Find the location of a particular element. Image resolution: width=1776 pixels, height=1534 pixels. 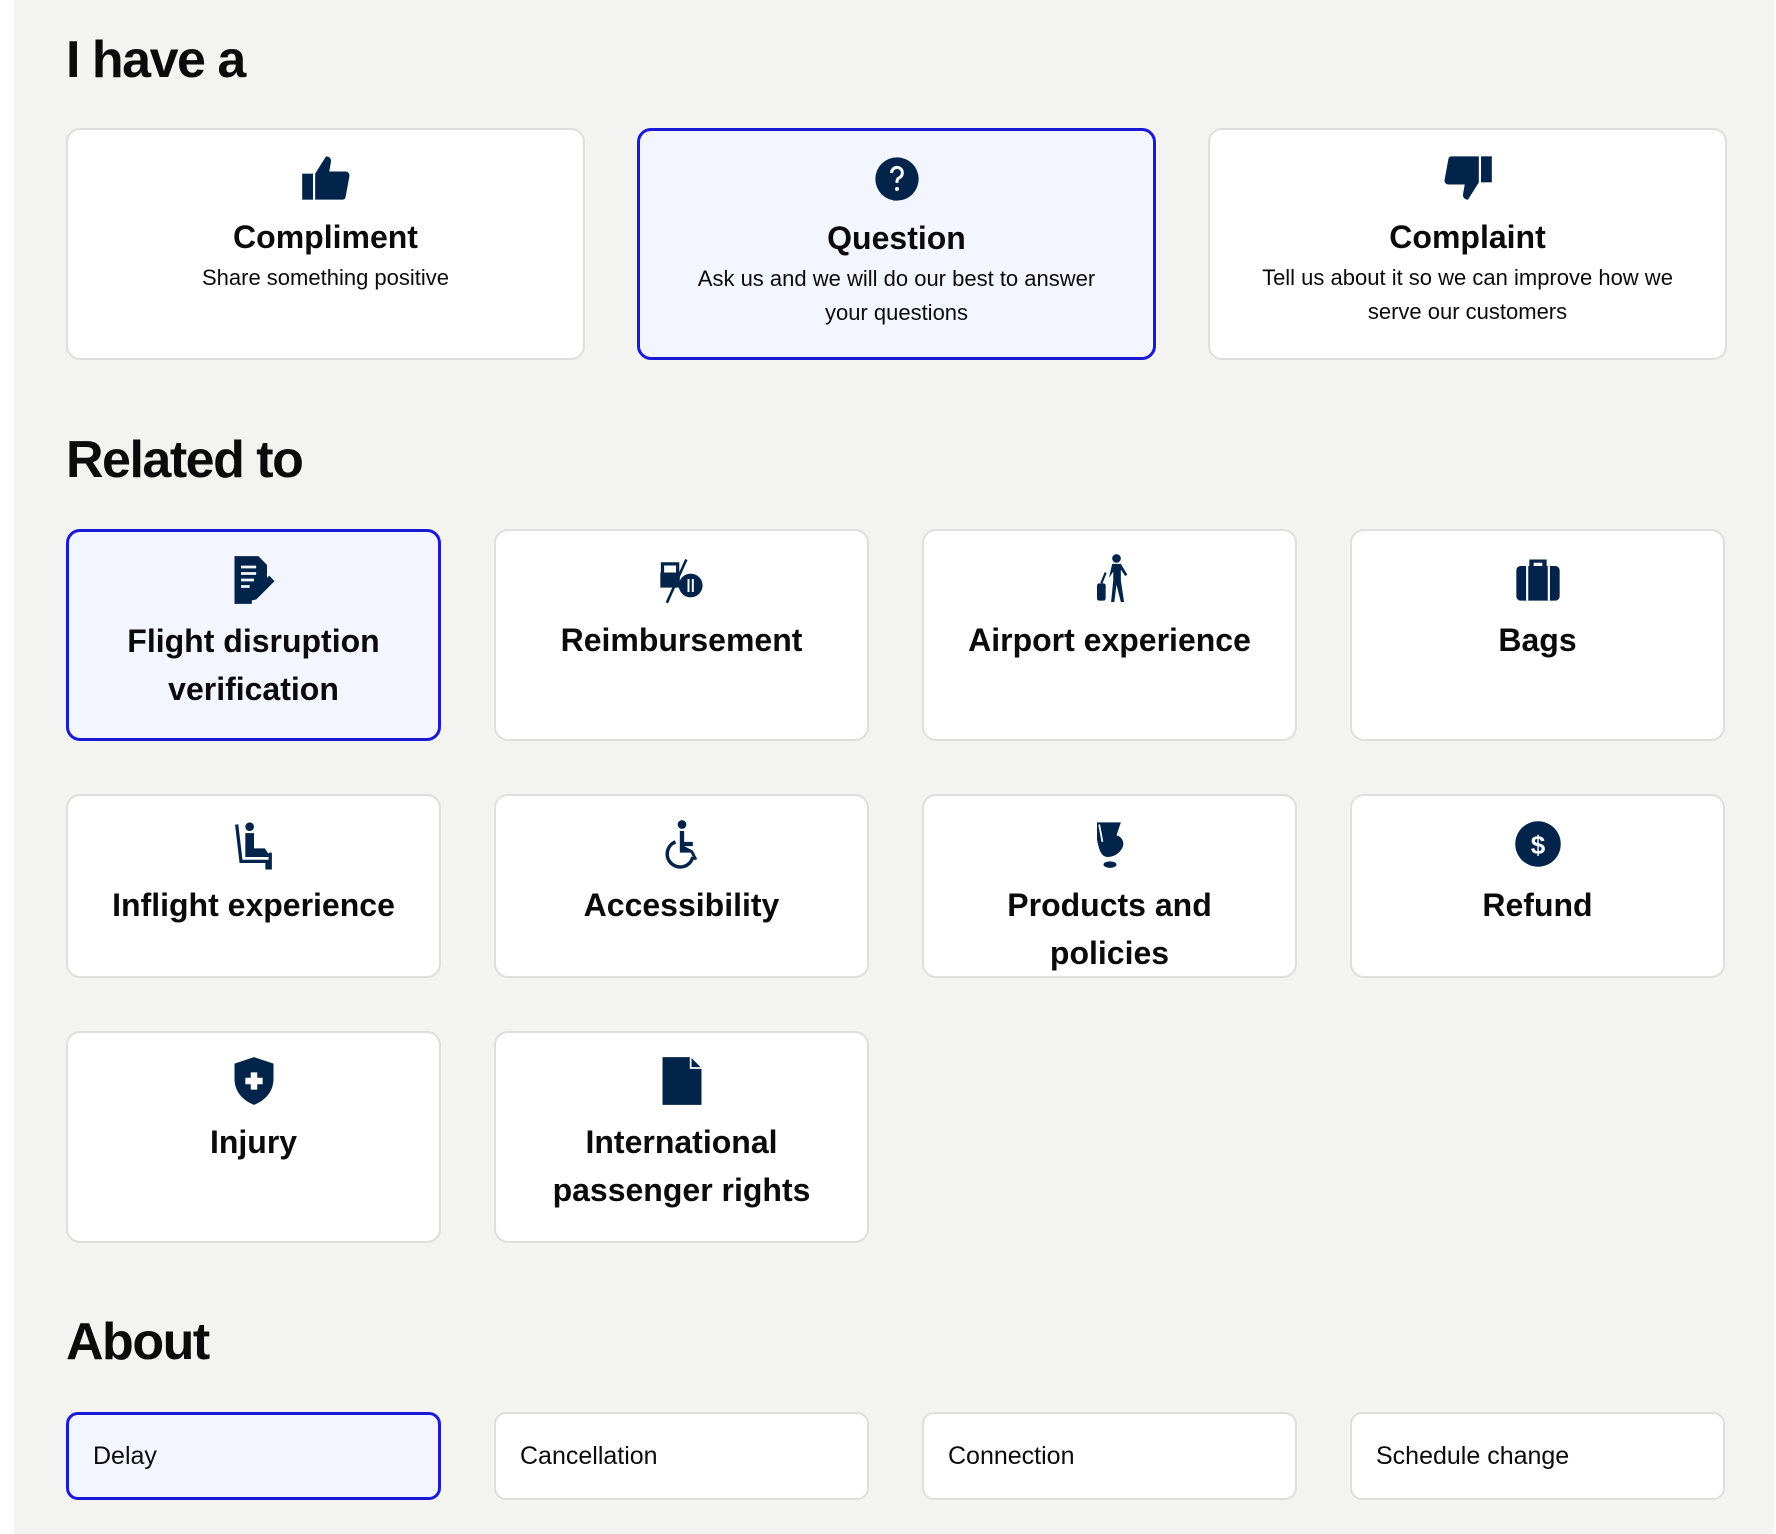

option-compliment: Compliment Share something positive is located at coordinates (325, 244).